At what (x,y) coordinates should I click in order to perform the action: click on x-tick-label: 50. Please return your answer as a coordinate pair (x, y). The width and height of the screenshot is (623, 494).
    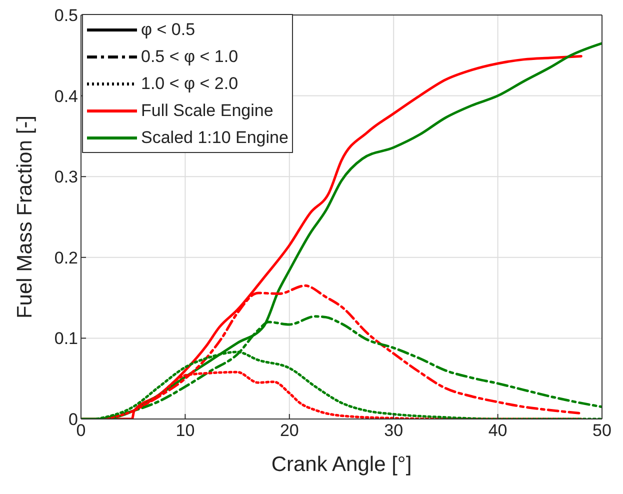
    Looking at the image, I should click on (602, 430).